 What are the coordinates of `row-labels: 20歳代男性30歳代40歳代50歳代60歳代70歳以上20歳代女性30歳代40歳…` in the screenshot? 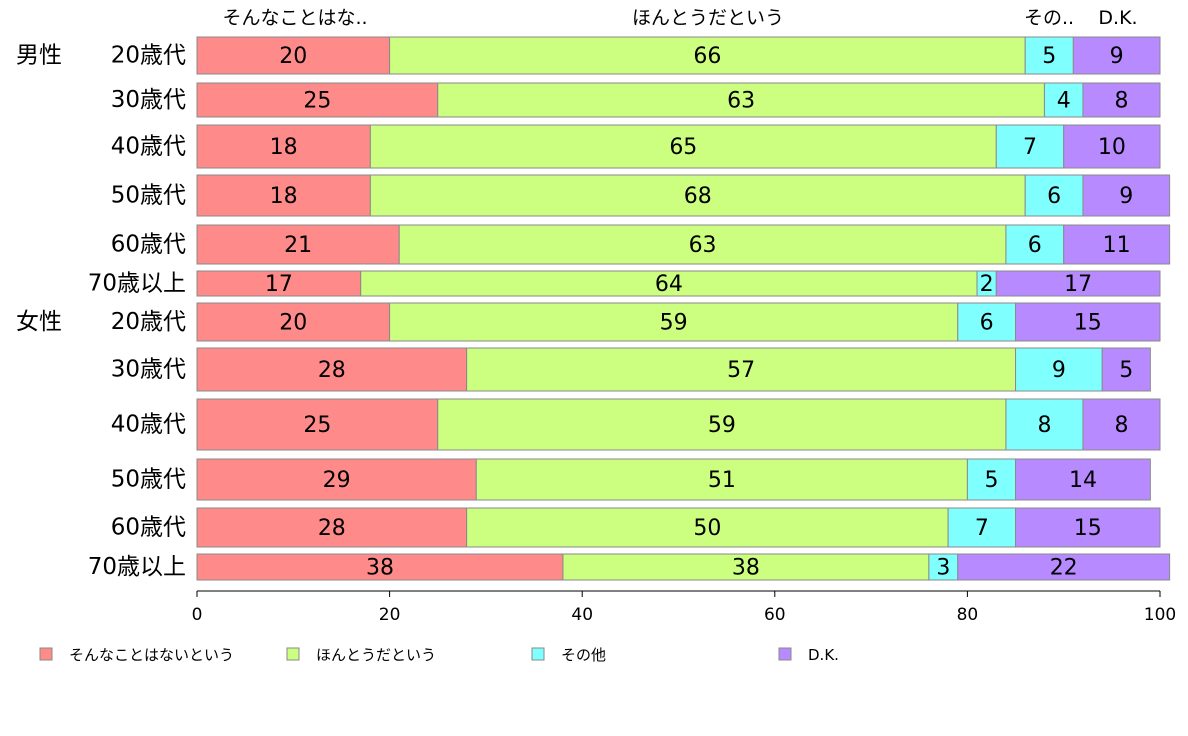 It's located at (101, 312).